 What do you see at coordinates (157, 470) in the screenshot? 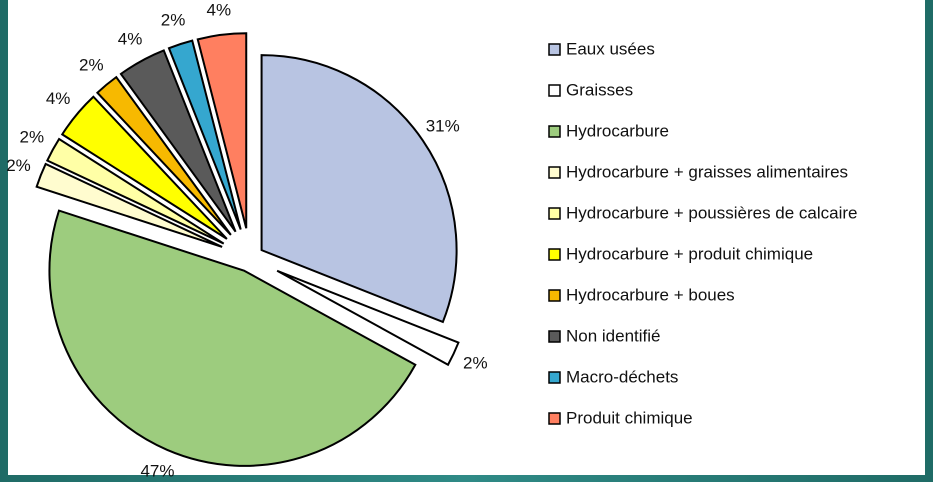
I see `slice-label: 47%` at bounding box center [157, 470].